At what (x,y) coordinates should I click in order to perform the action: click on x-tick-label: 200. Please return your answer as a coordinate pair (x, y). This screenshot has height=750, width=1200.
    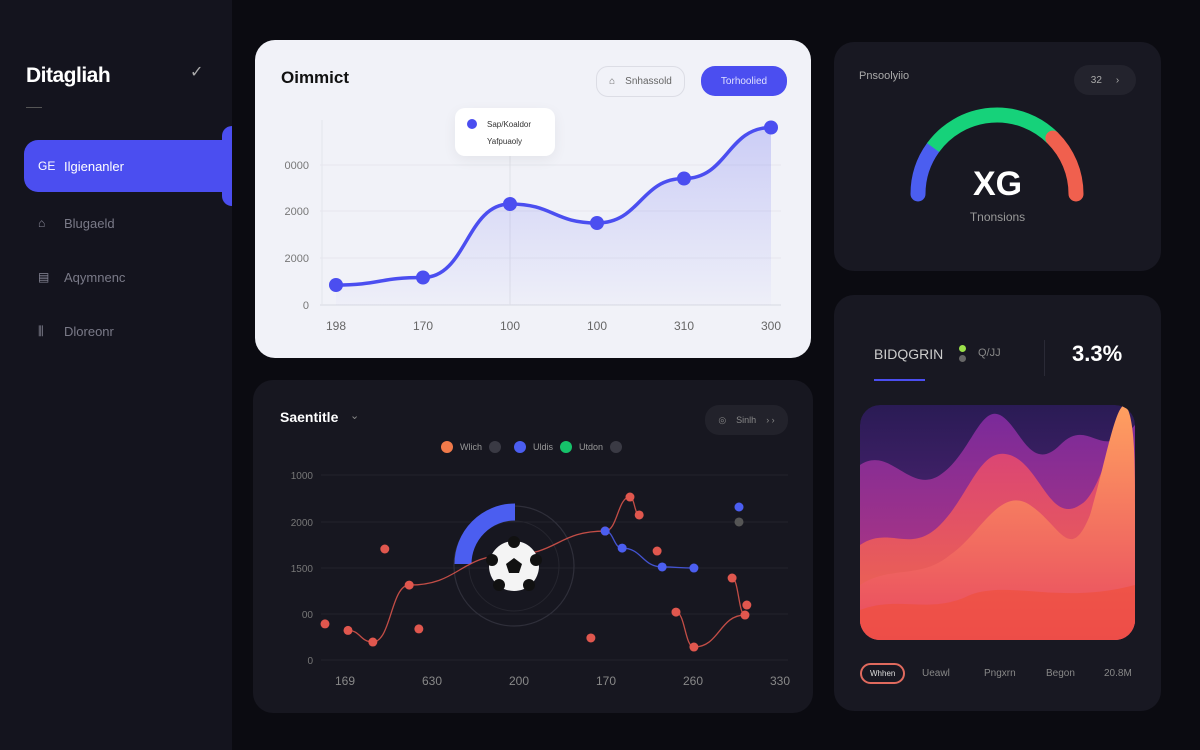
    Looking at the image, I should click on (519, 681).